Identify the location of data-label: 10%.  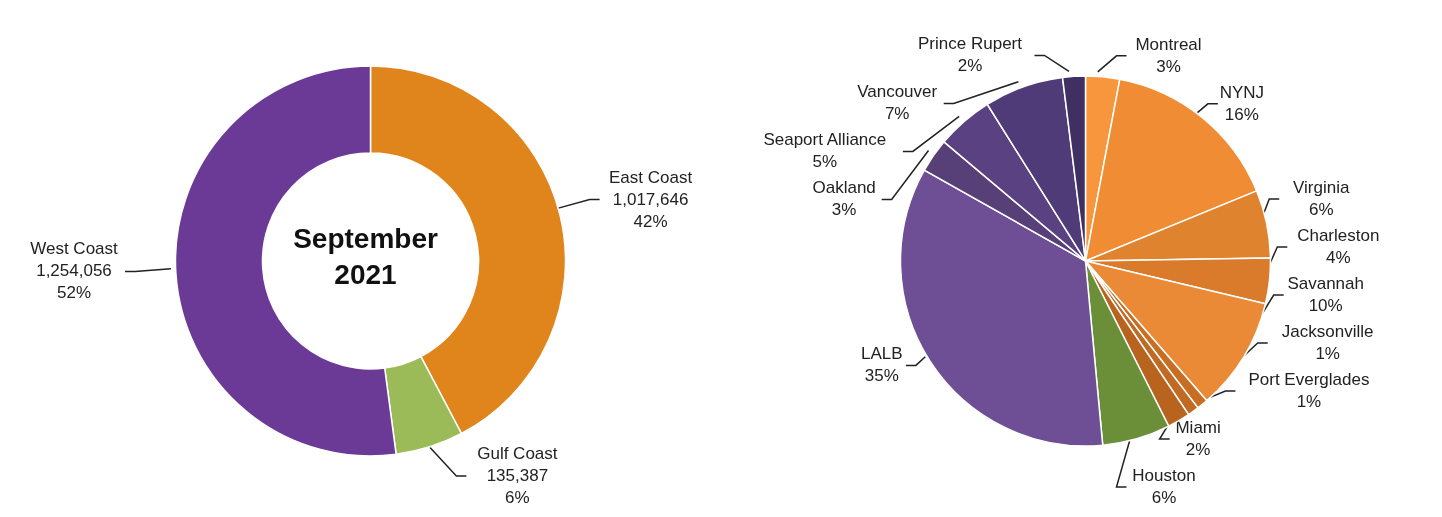
(1325, 305).